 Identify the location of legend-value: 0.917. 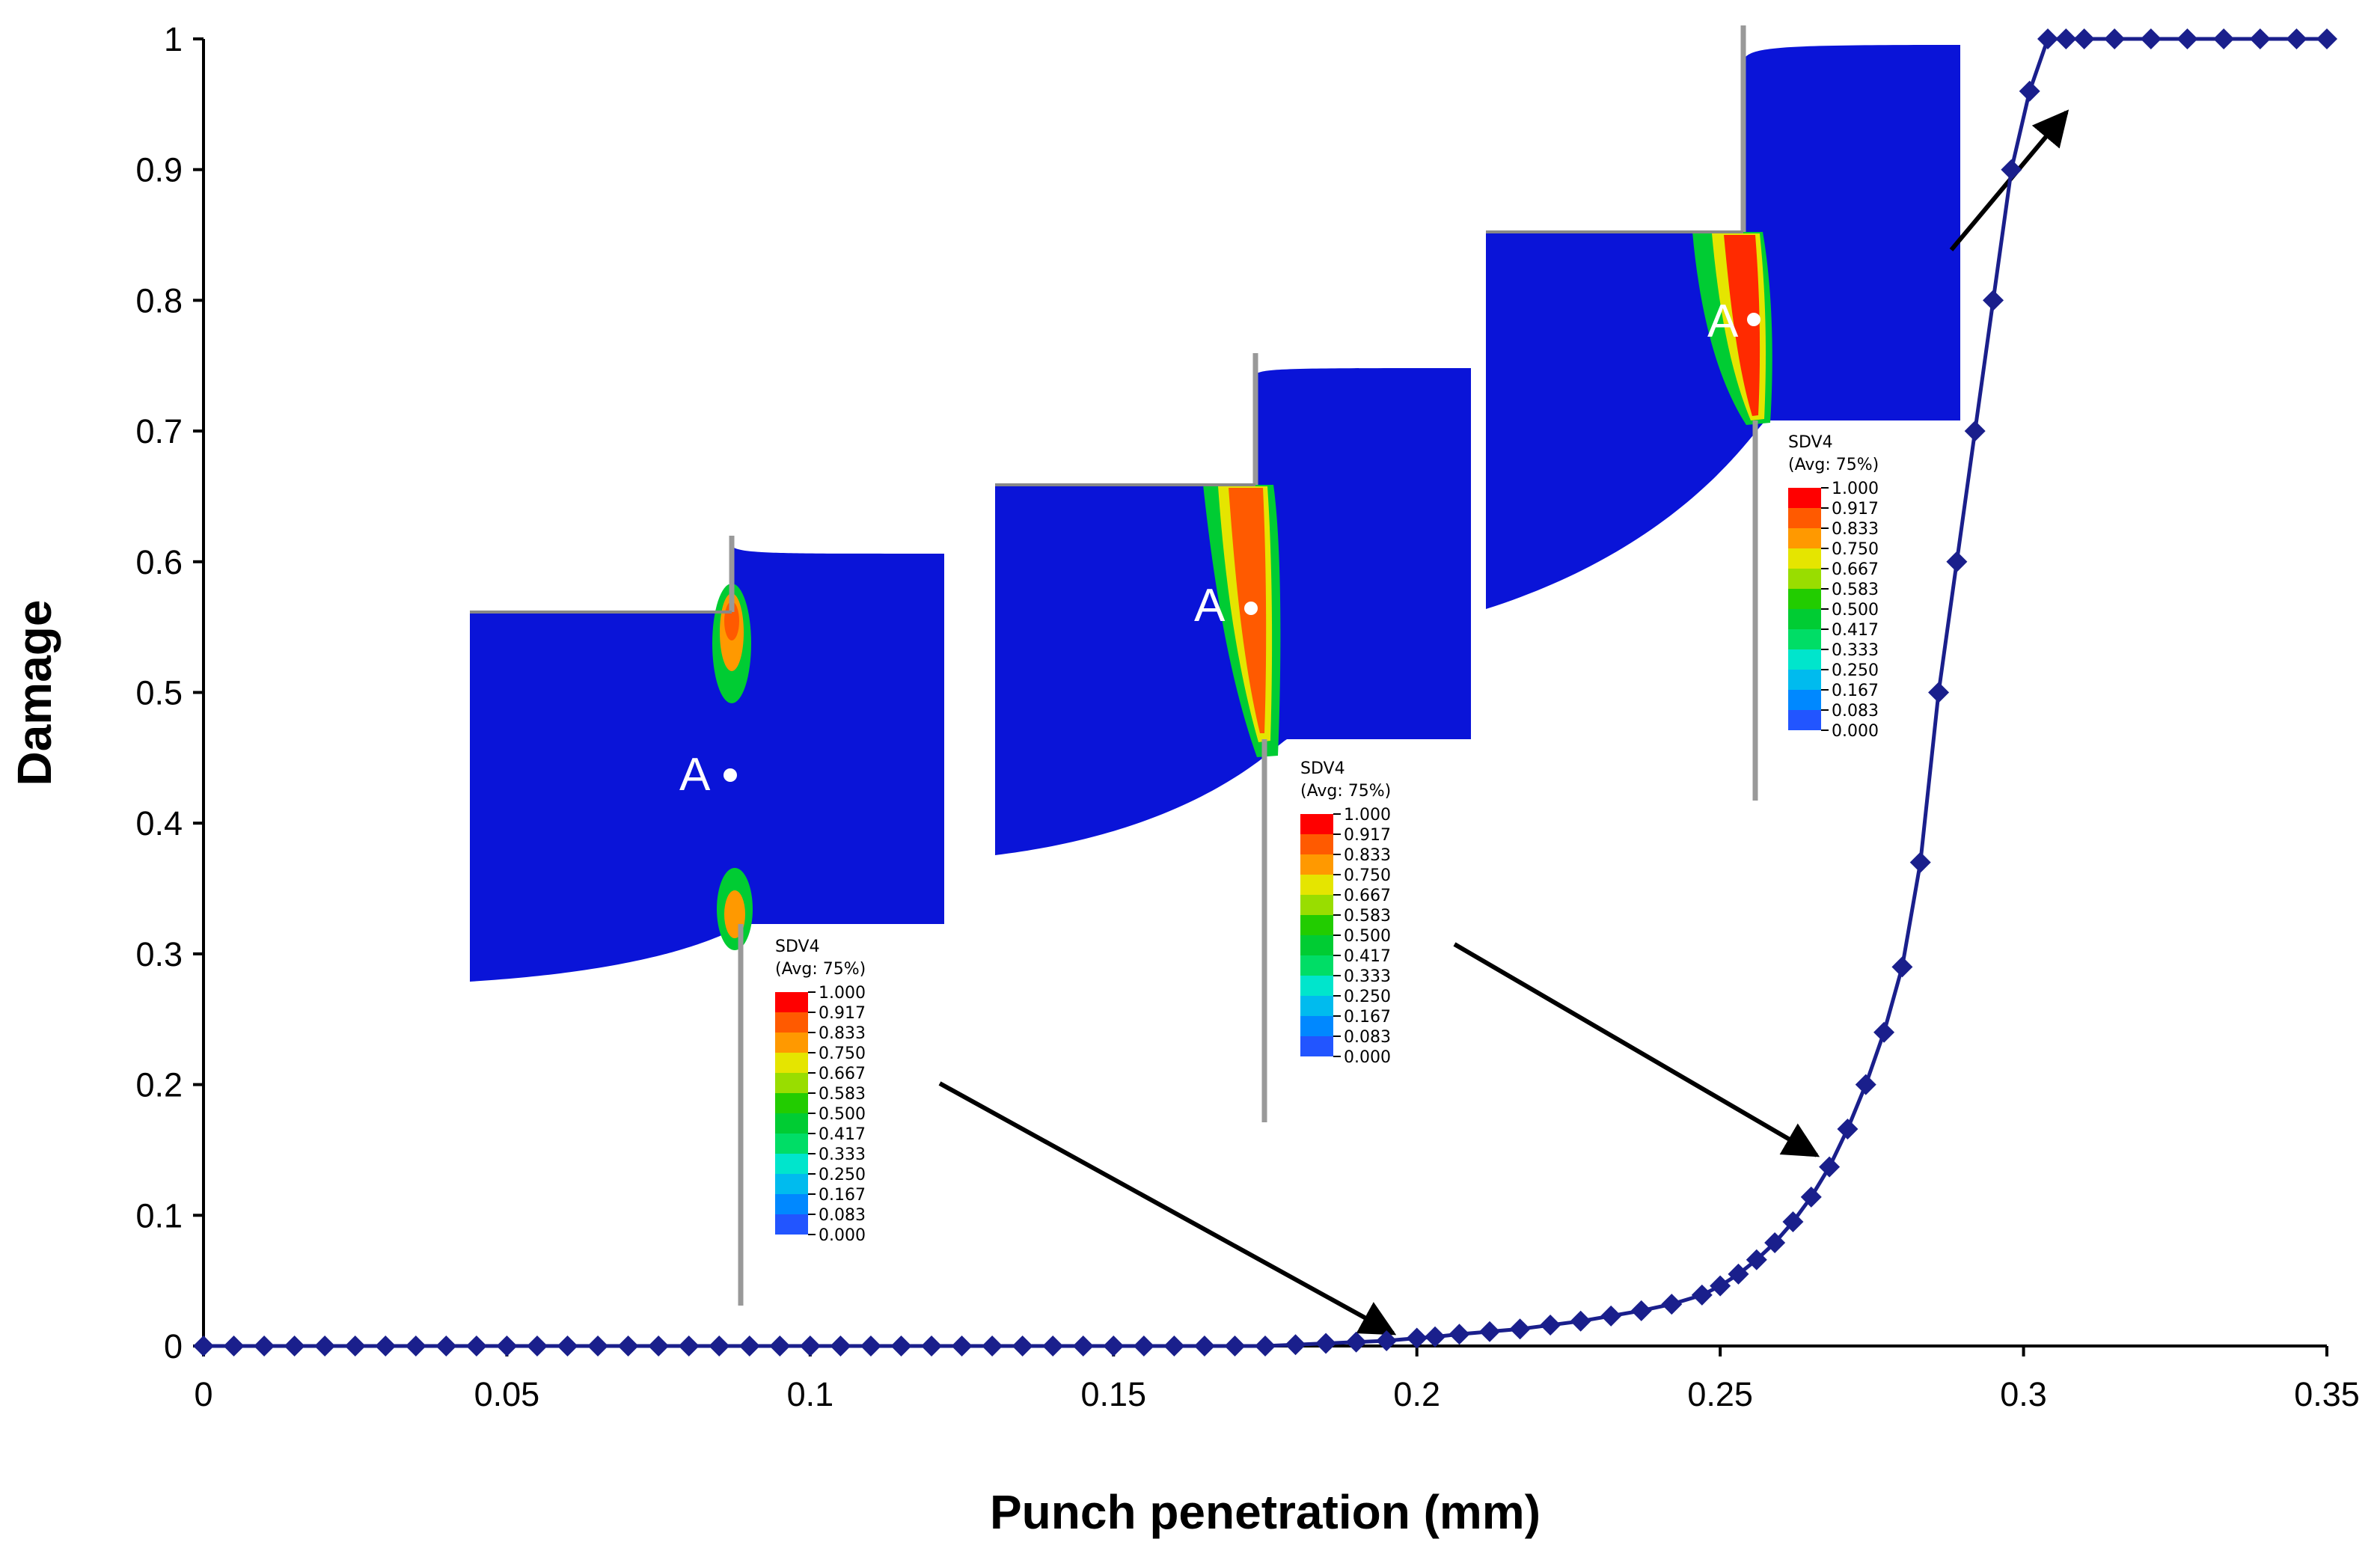
(842, 1013).